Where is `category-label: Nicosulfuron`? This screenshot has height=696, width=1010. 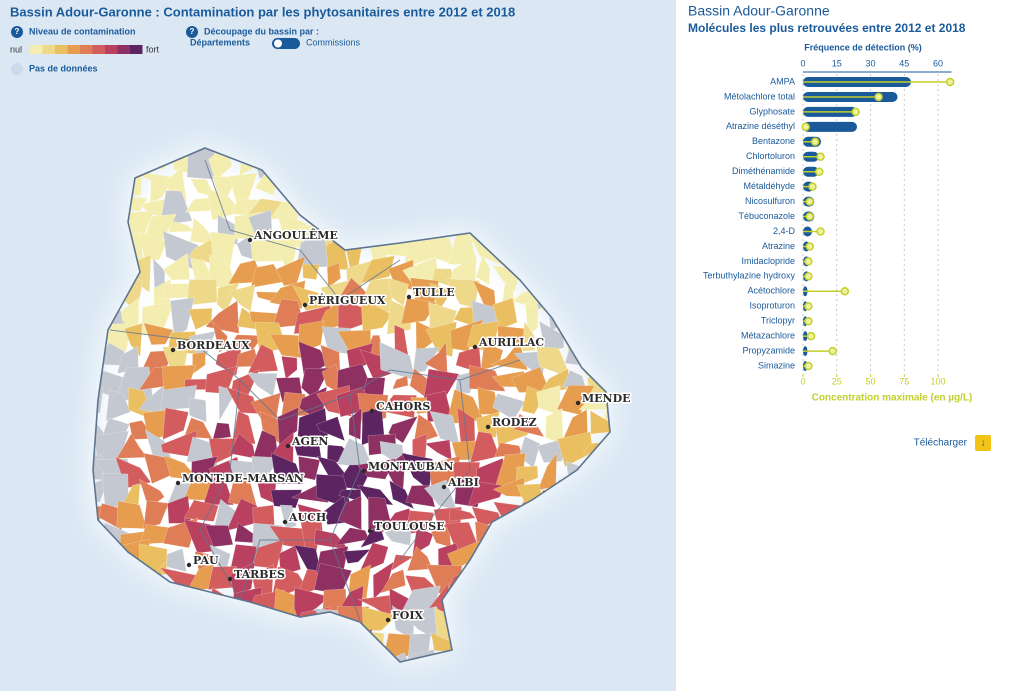 category-label: Nicosulfuron is located at coordinates (770, 201).